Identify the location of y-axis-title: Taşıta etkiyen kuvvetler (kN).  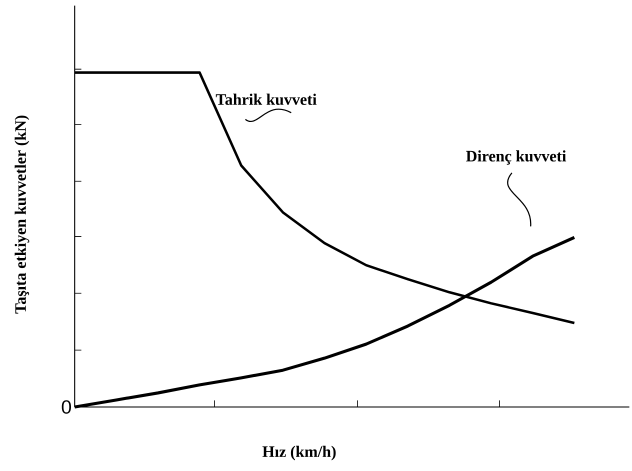
(22, 215).